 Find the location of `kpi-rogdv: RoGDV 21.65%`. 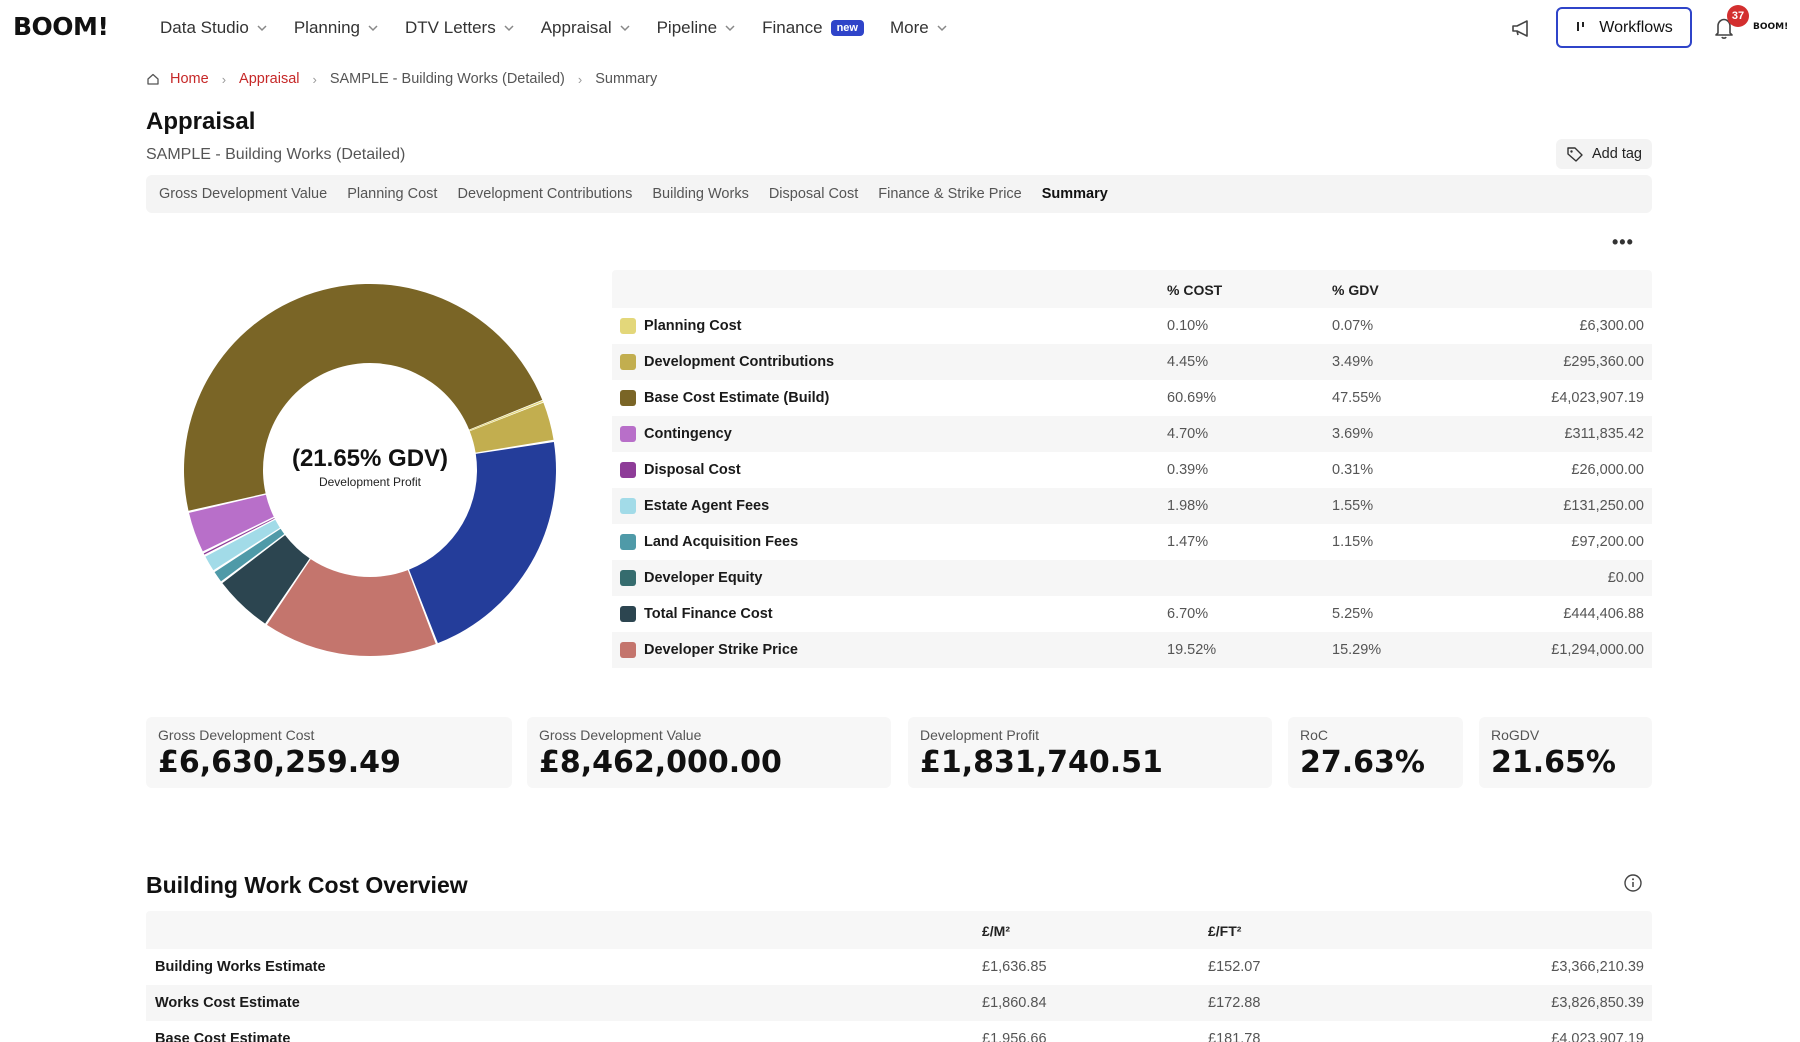

kpi-rogdv: RoGDV 21.65% is located at coordinates (1565, 752).